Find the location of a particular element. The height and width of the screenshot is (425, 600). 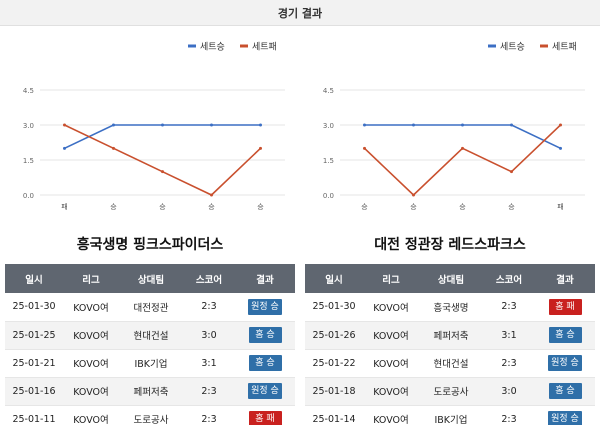

results-header: 경기 결과 is located at coordinates (300, 13).